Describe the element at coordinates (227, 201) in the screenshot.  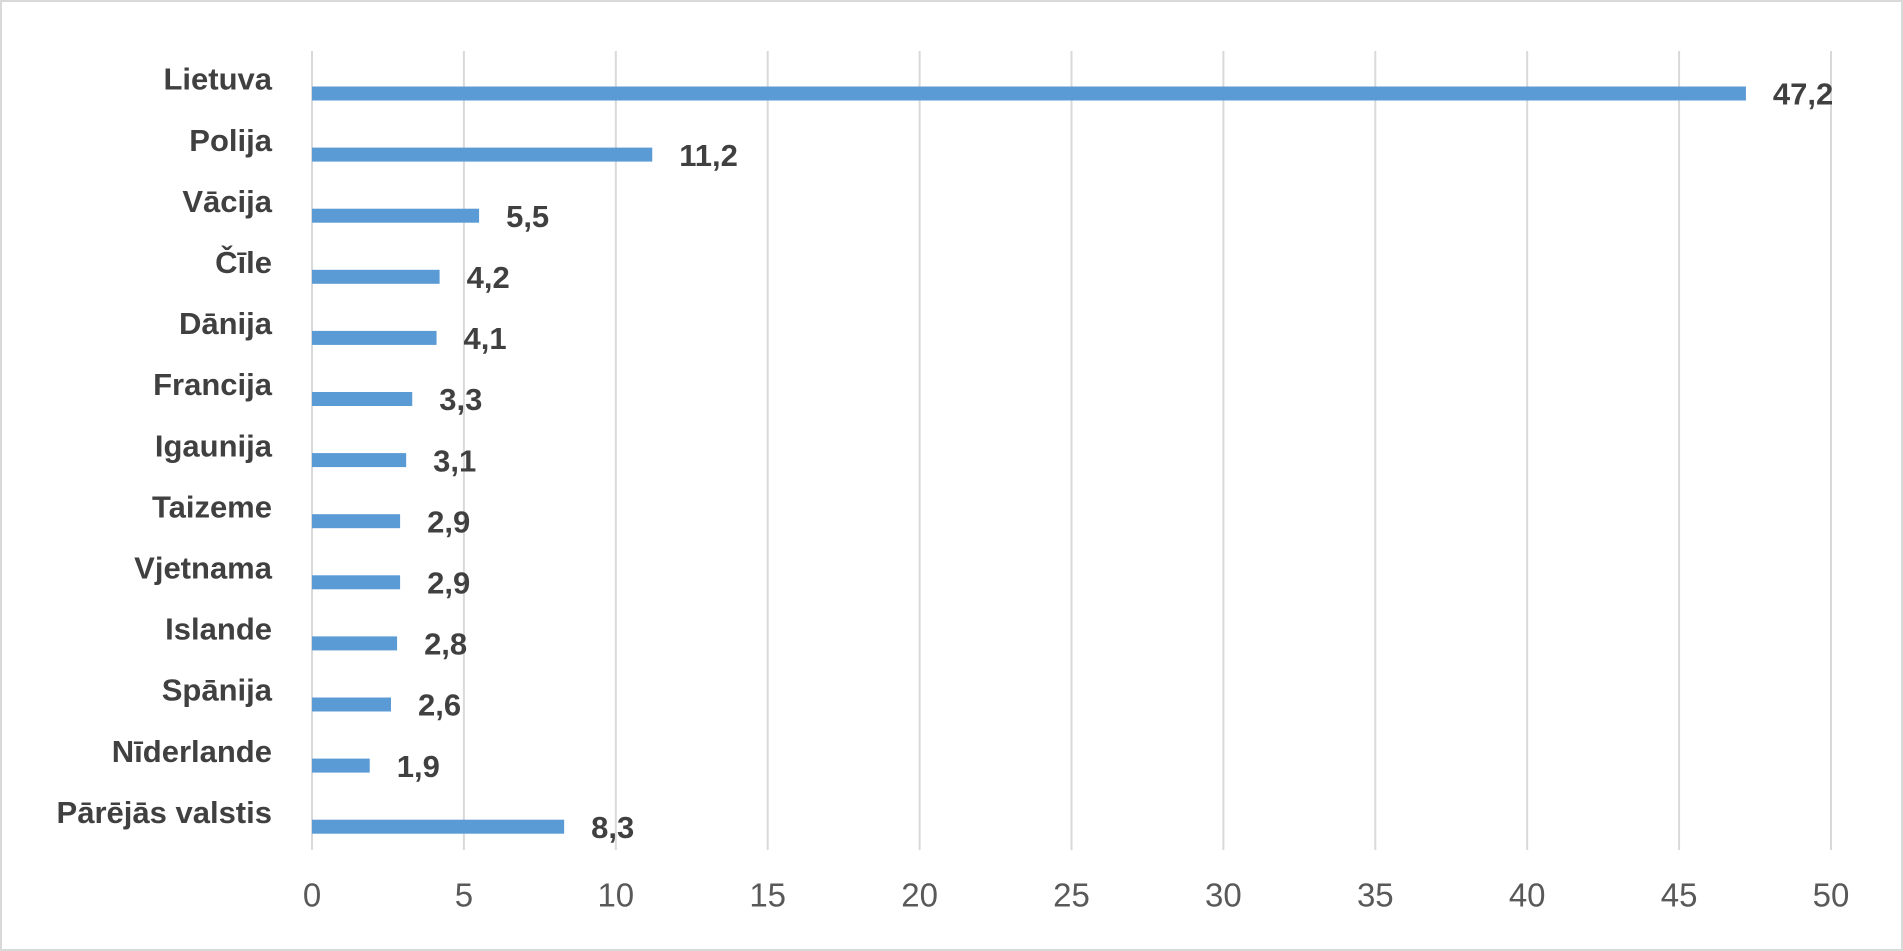
I see `y-tick-label: Vācija` at that location.